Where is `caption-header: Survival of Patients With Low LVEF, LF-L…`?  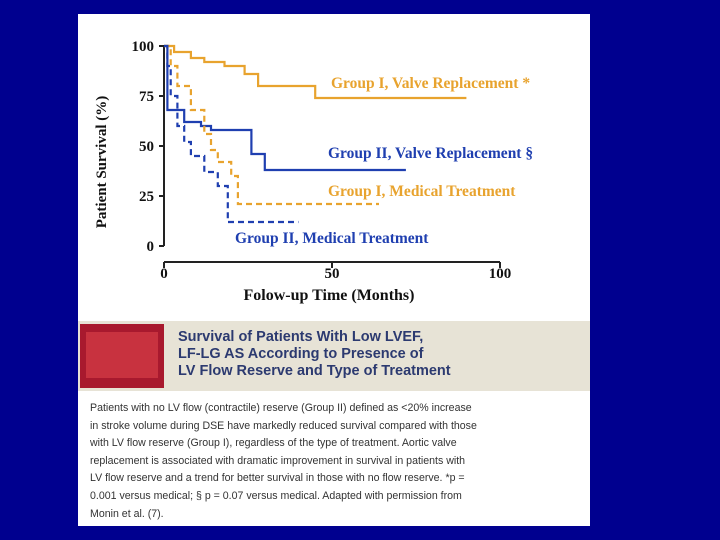 caption-header: Survival of Patients With Low LVEF, LF-L… is located at coordinates (334, 356).